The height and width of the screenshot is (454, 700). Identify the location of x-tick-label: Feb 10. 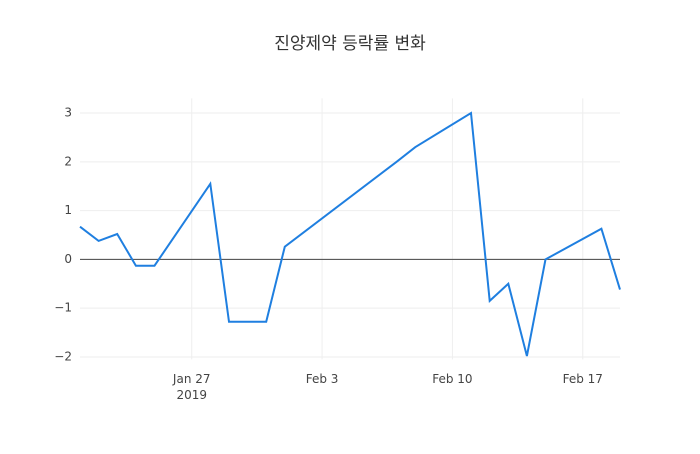
(452, 379).